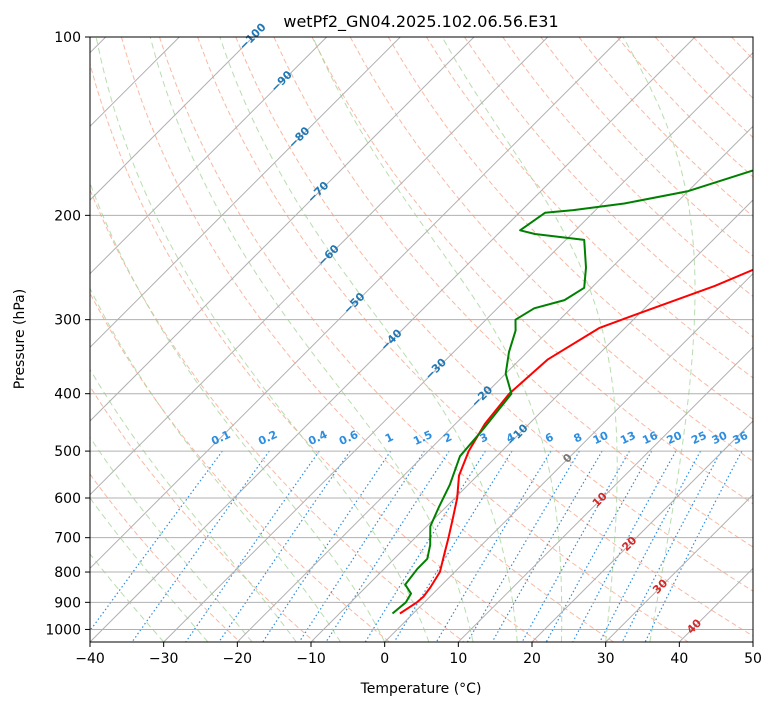 This screenshot has width=775, height=708. I want to click on x-tick-label: 50, so click(753, 659).